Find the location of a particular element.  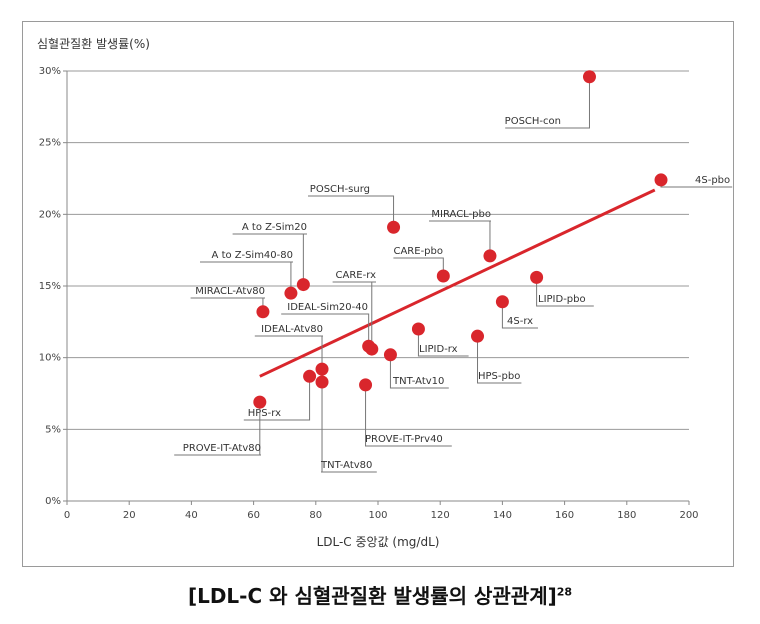

point-label: PROVE-IT-Prv40 is located at coordinates (404, 439).